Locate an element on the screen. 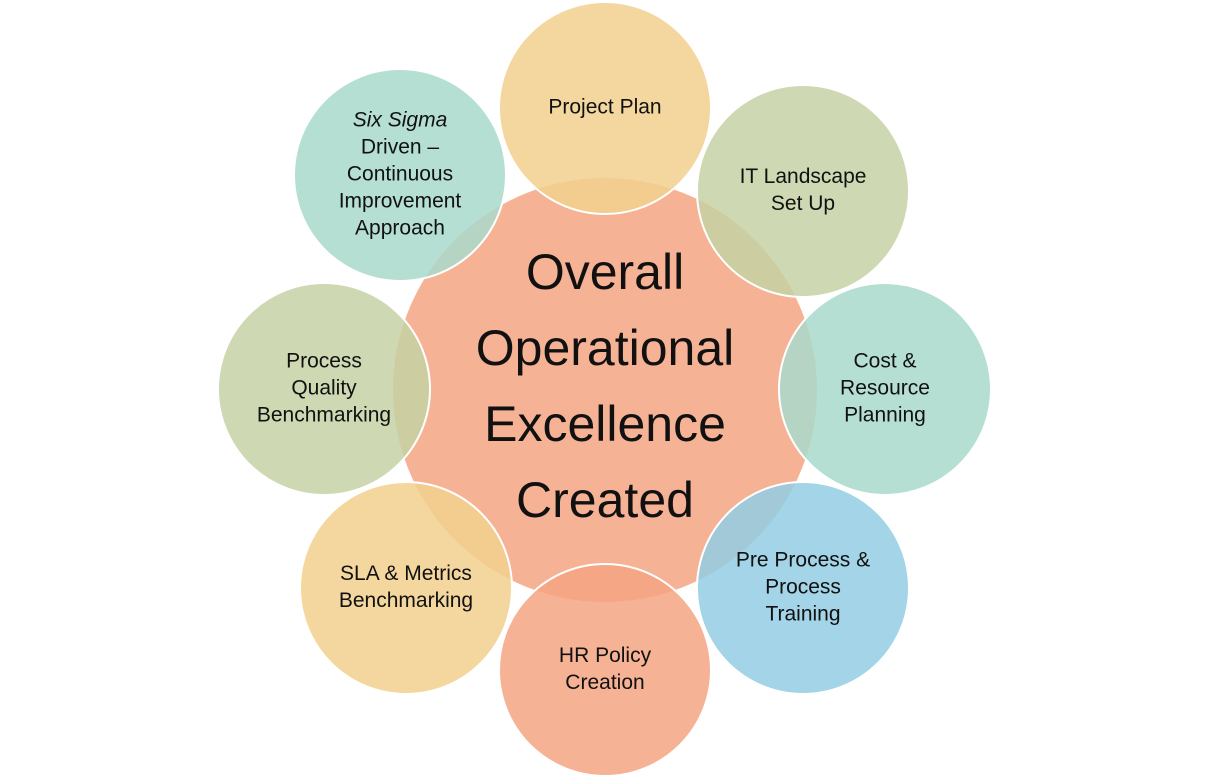 This screenshot has height=779, width=1210. node-label-sla-metrics: SLA & Metrics Benchmarking is located at coordinates (406, 587).